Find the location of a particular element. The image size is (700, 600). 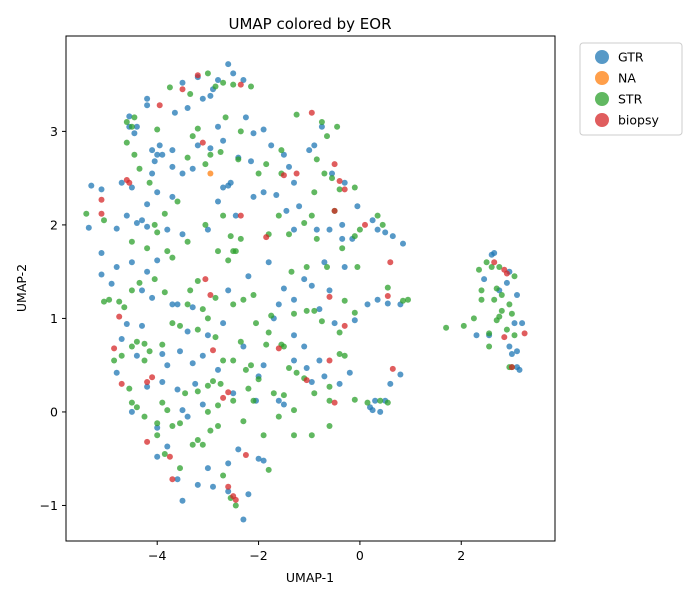

series-na is located at coordinates (210, 173).